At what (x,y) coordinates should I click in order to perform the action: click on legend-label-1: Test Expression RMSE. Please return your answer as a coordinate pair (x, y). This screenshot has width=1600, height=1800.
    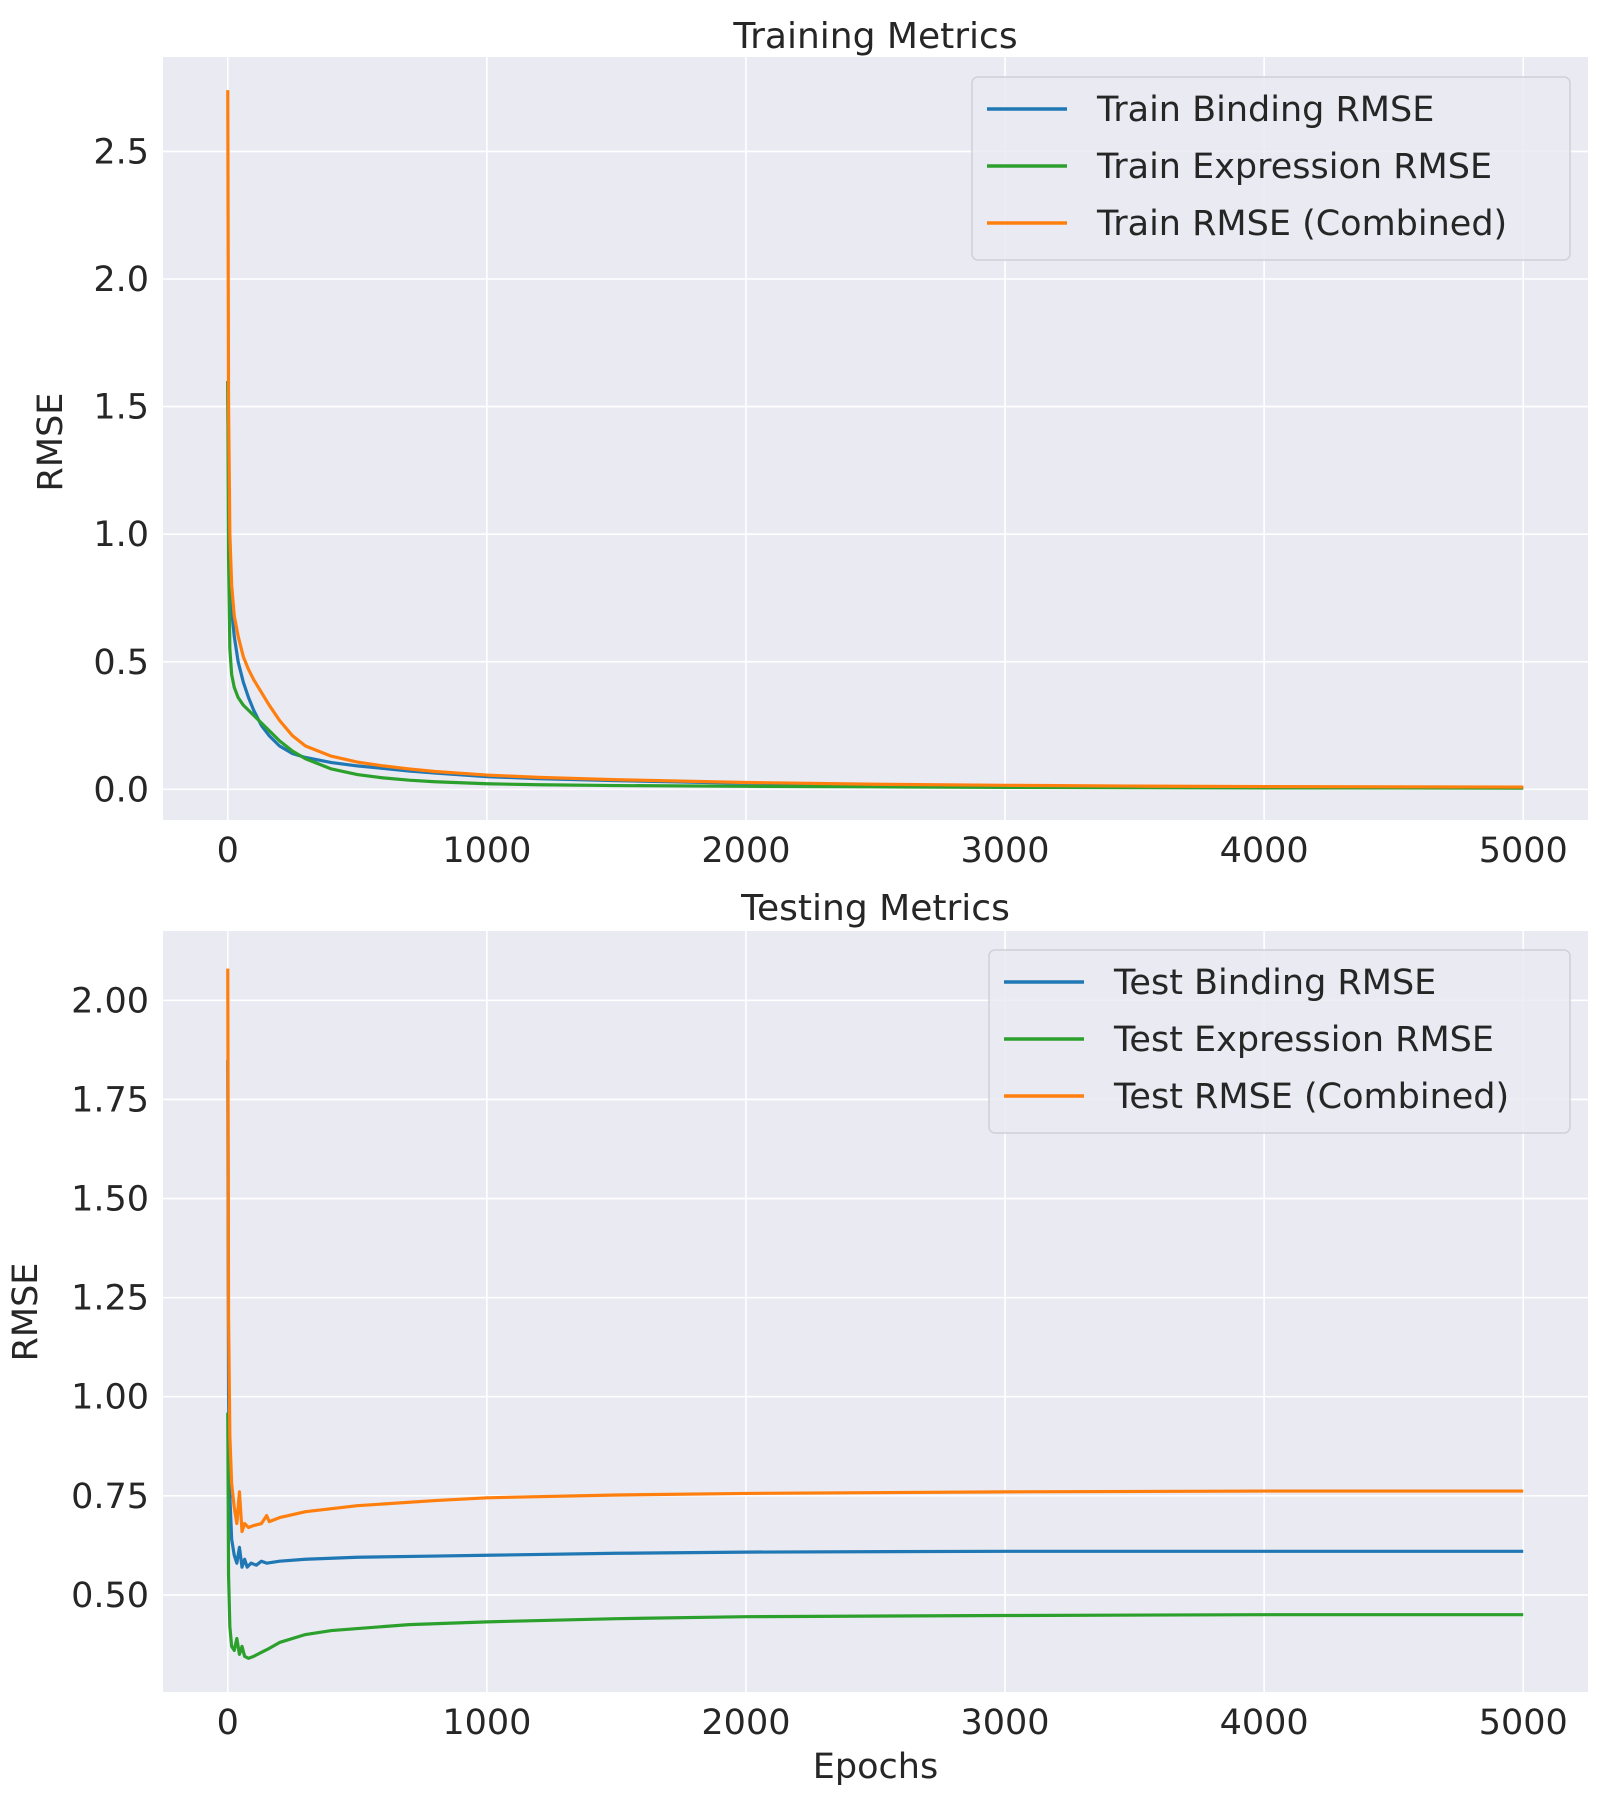
    Looking at the image, I should click on (1303, 1040).